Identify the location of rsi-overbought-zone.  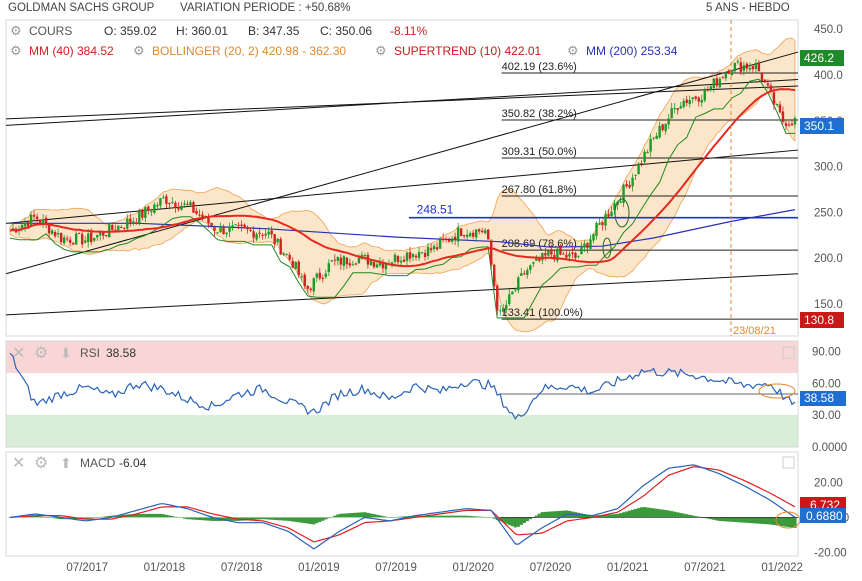
(402, 357).